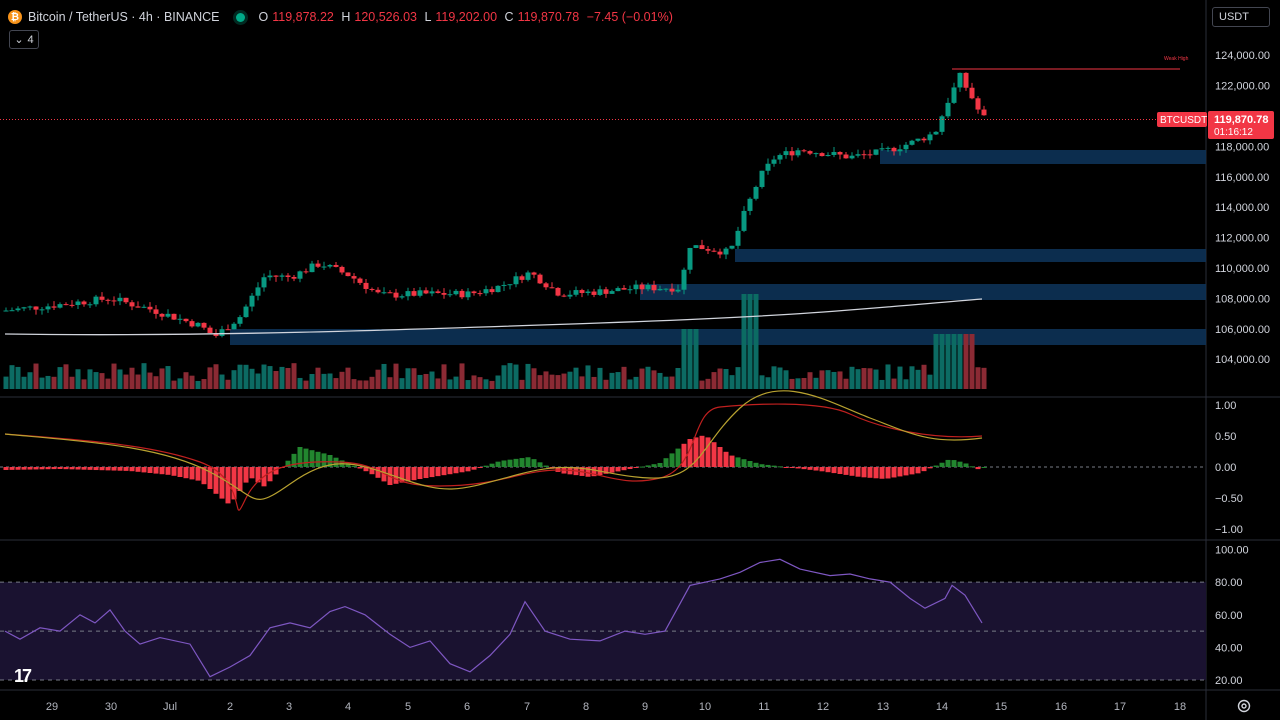 The width and height of the screenshot is (1280, 720). What do you see at coordinates (1242, 269) in the screenshot?
I see `price-tick: 110,000.00` at bounding box center [1242, 269].